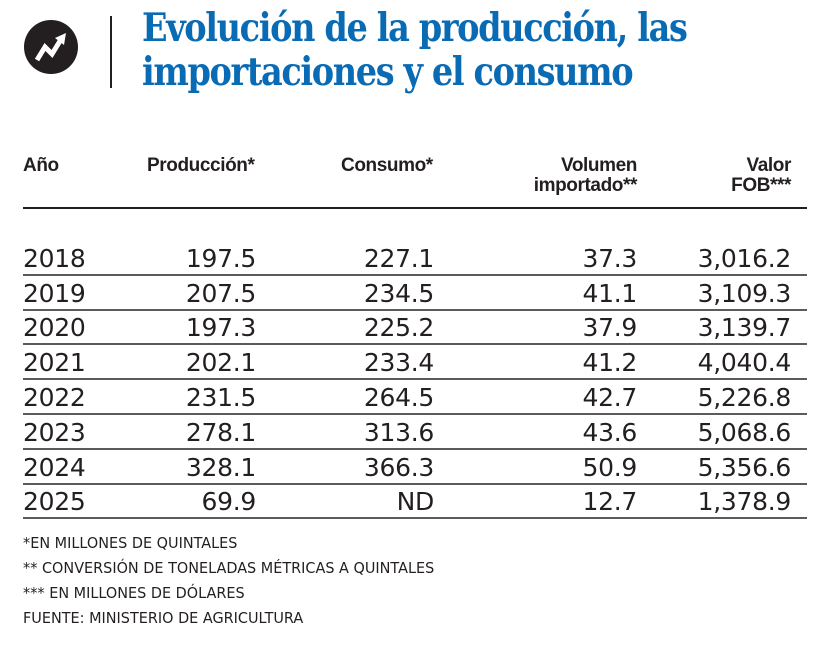 This screenshot has width=838, height=650. I want to click on cell-produccion: 207.5, so click(220, 293).